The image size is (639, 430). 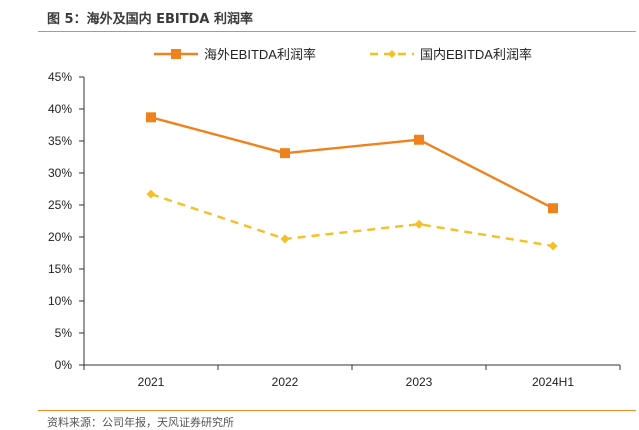 What do you see at coordinates (60, 237) in the screenshot?
I see `y-tick-label: 20%` at bounding box center [60, 237].